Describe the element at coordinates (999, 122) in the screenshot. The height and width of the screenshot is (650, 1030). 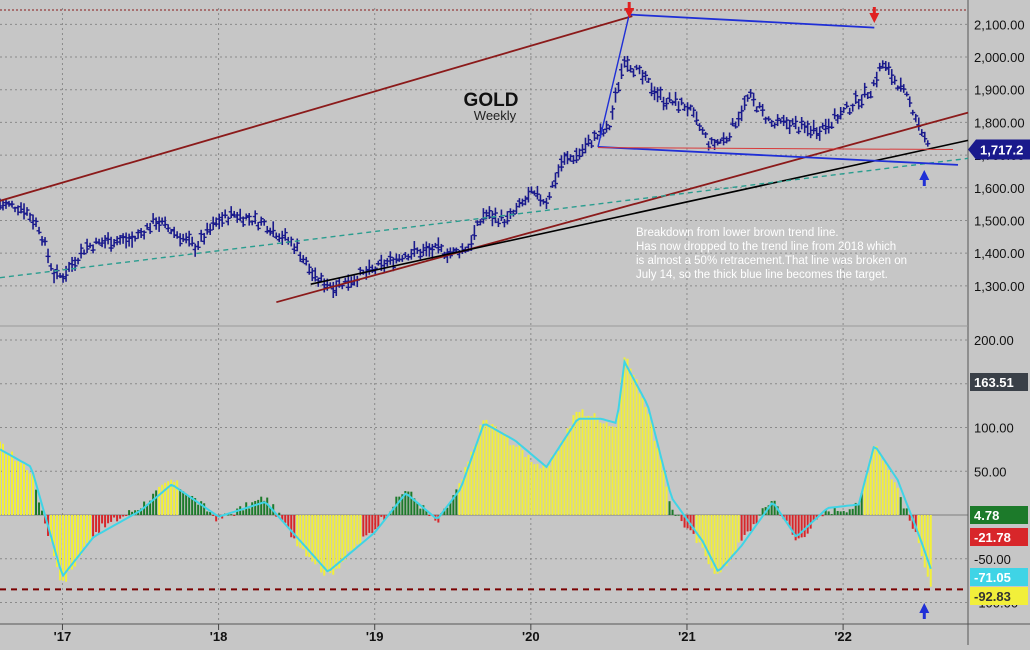
I see `y-tick-label: 1,800.00` at that location.